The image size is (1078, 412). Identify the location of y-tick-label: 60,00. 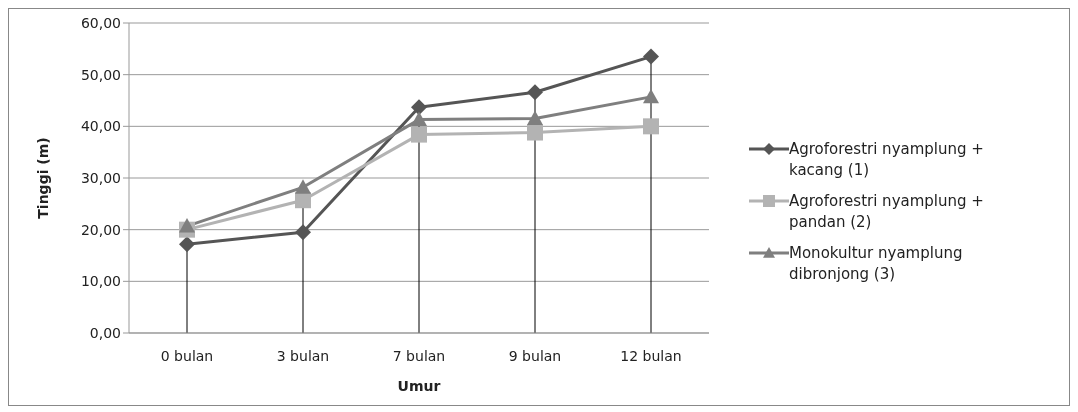
(100, 22).